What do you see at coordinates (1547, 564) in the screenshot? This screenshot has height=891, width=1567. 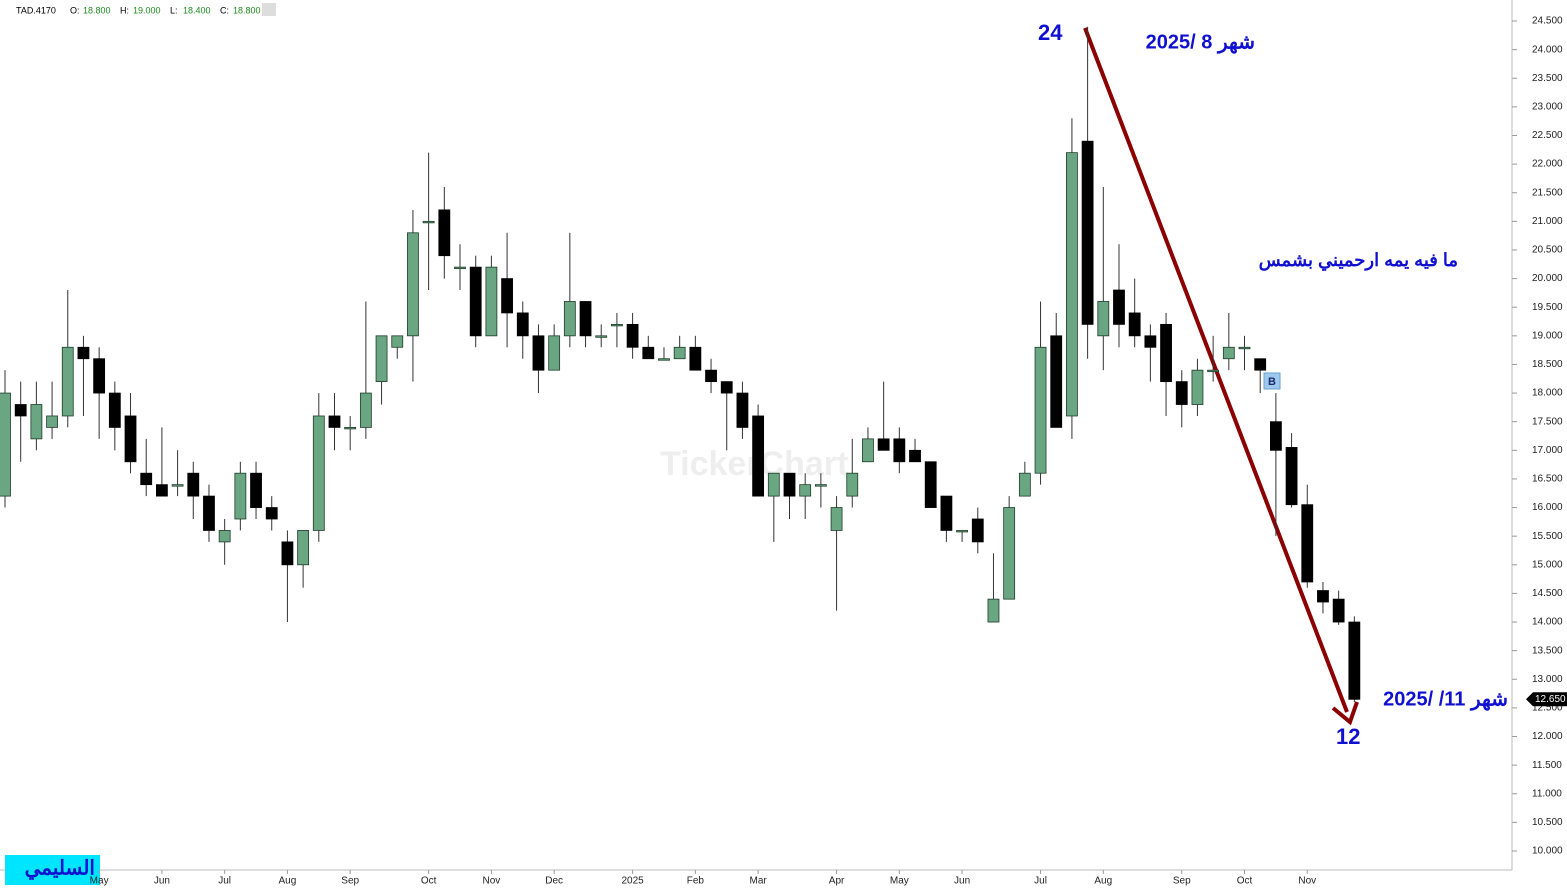 I see `y-tick-label: 15.000` at bounding box center [1547, 564].